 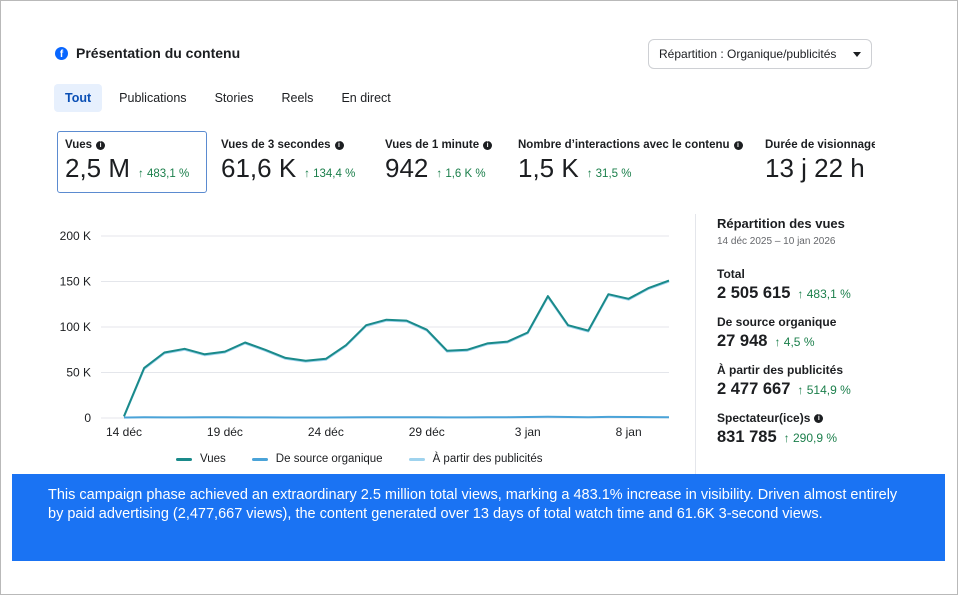 I want to click on metric-change: ↑ 483,1 %, so click(x=164, y=174).